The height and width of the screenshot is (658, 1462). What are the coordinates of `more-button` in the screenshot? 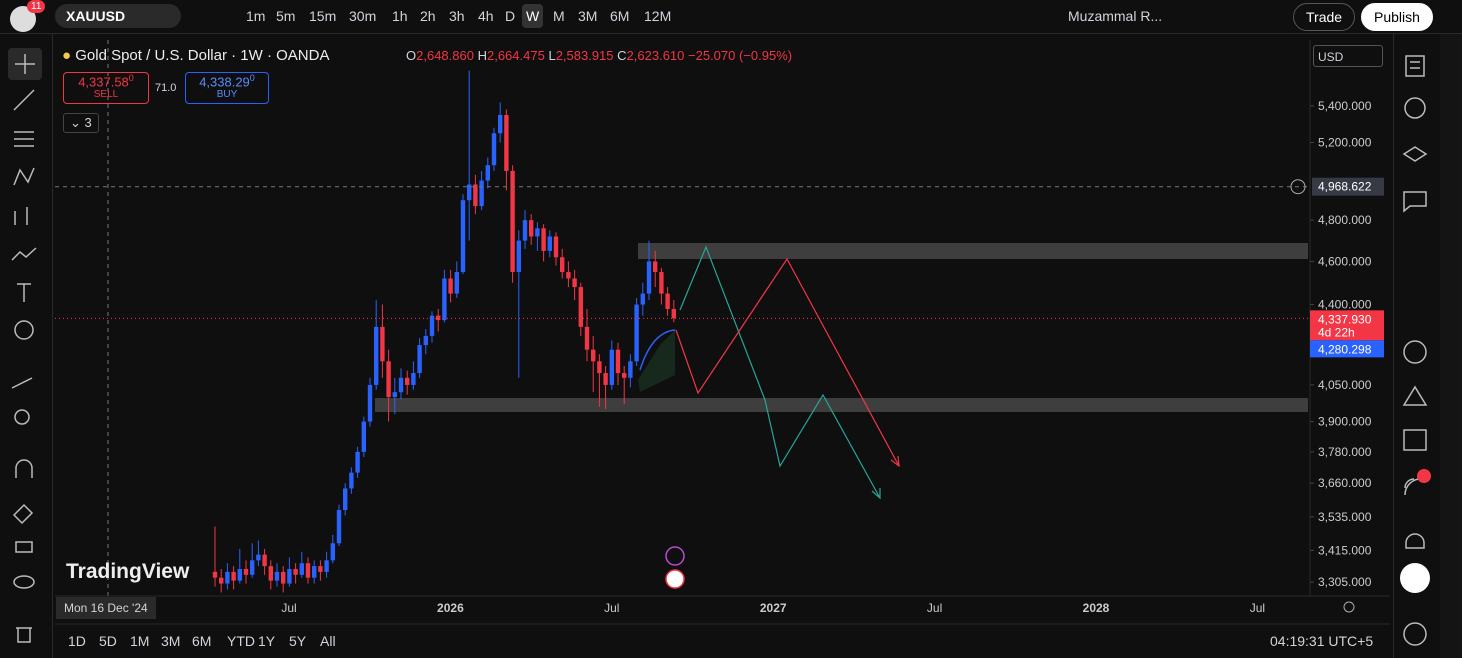 It's located at (1415, 578).